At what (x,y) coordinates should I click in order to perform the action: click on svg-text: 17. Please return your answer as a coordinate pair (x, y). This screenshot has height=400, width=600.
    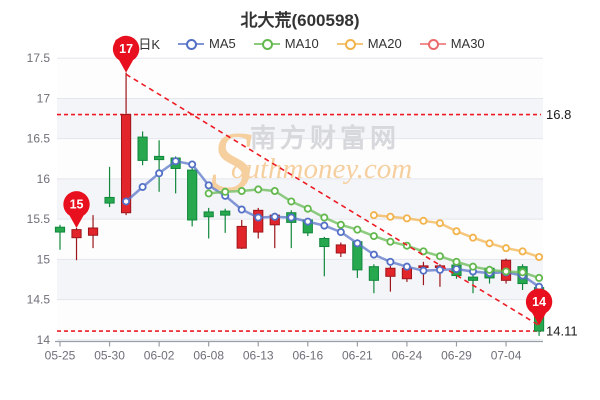
    Looking at the image, I should click on (126, 49).